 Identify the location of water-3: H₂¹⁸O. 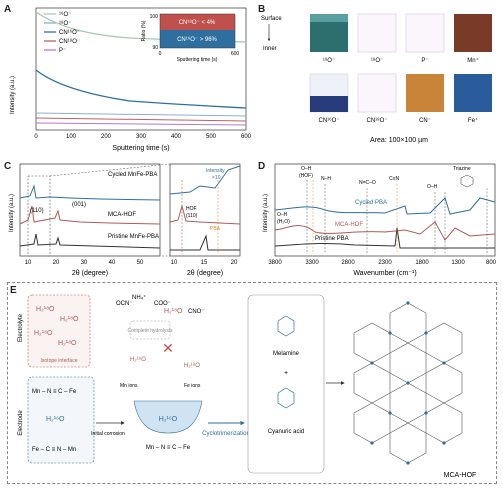
(43, 333).